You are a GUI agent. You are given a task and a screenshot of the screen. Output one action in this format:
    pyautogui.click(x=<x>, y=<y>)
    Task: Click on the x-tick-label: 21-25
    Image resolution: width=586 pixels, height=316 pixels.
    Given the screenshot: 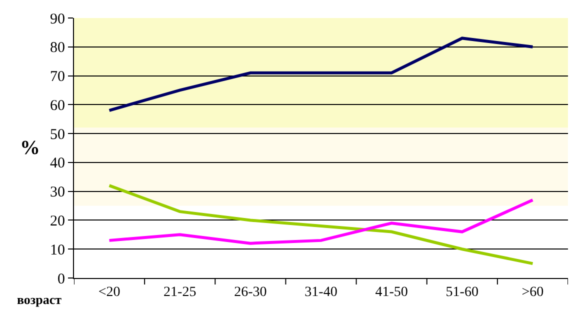 What is the action you would take?
    pyautogui.click(x=180, y=292)
    